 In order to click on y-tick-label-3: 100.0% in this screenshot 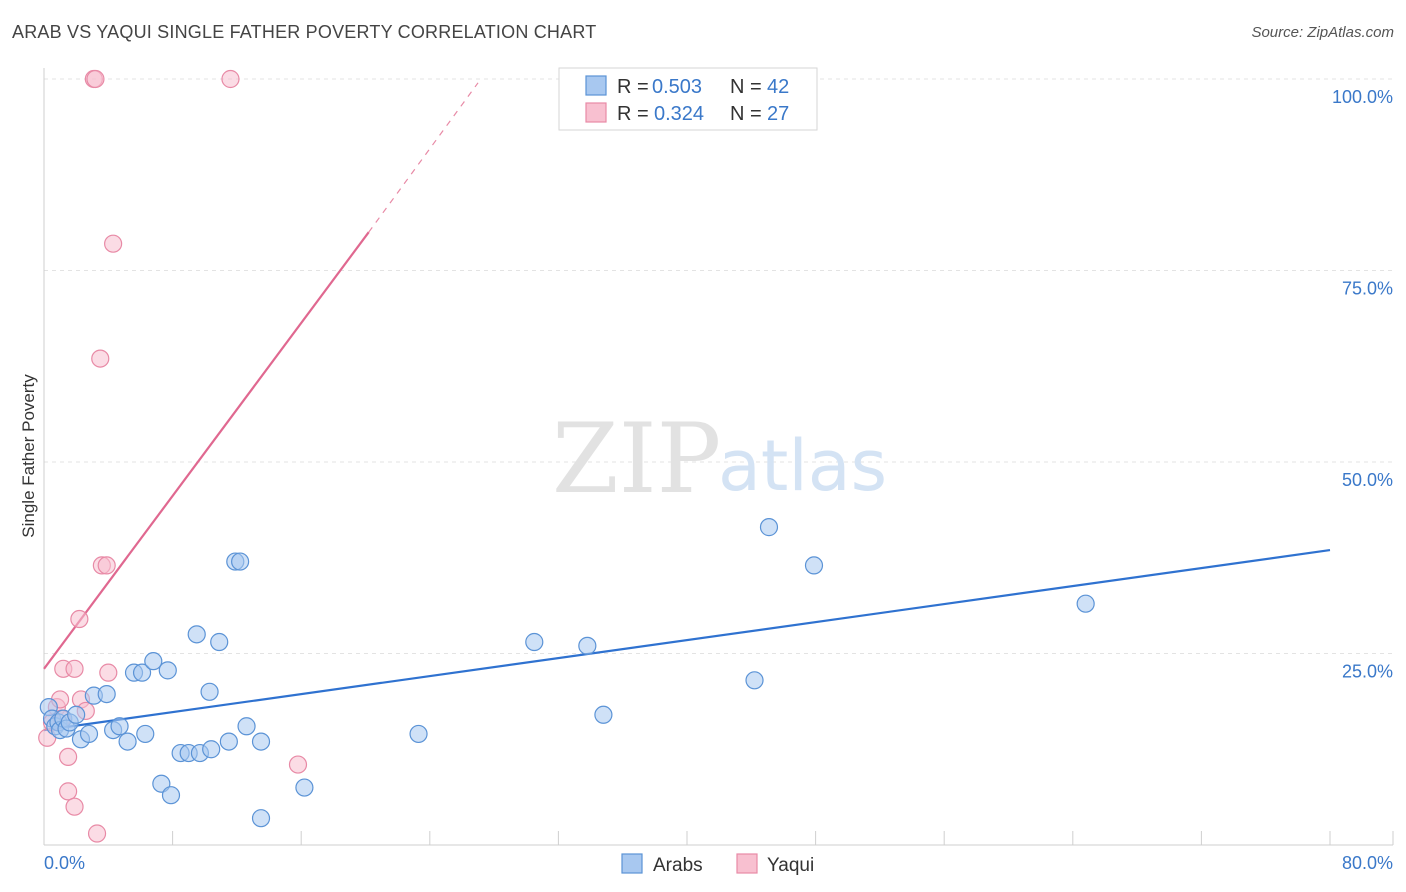, I will do `click(1362, 97)`.